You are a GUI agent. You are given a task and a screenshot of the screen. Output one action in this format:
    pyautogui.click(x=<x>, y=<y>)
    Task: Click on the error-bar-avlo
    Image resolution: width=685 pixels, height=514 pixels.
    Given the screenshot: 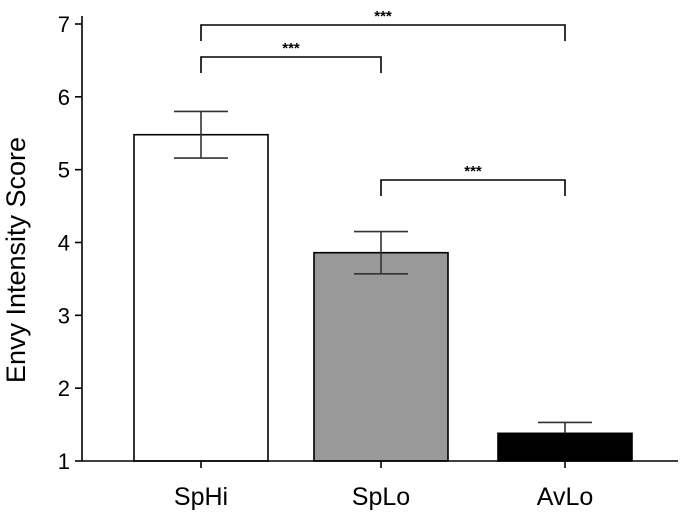 What is the action you would take?
    pyautogui.click(x=565, y=427)
    